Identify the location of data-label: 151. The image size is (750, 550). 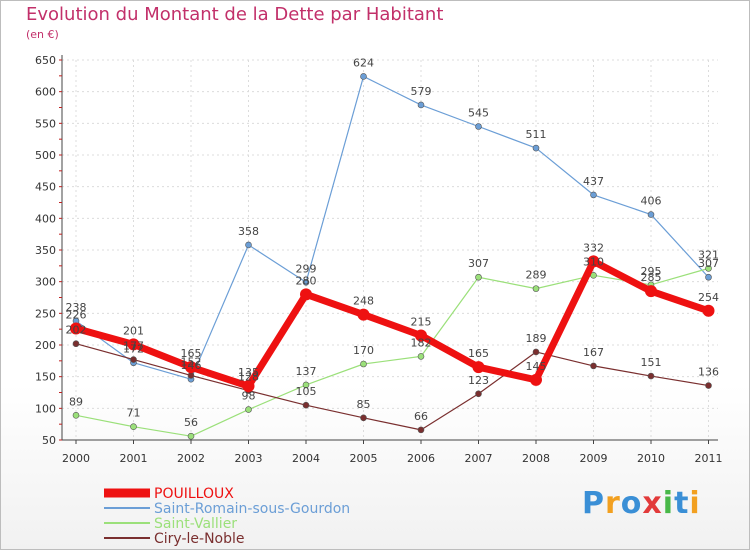
(651, 362).